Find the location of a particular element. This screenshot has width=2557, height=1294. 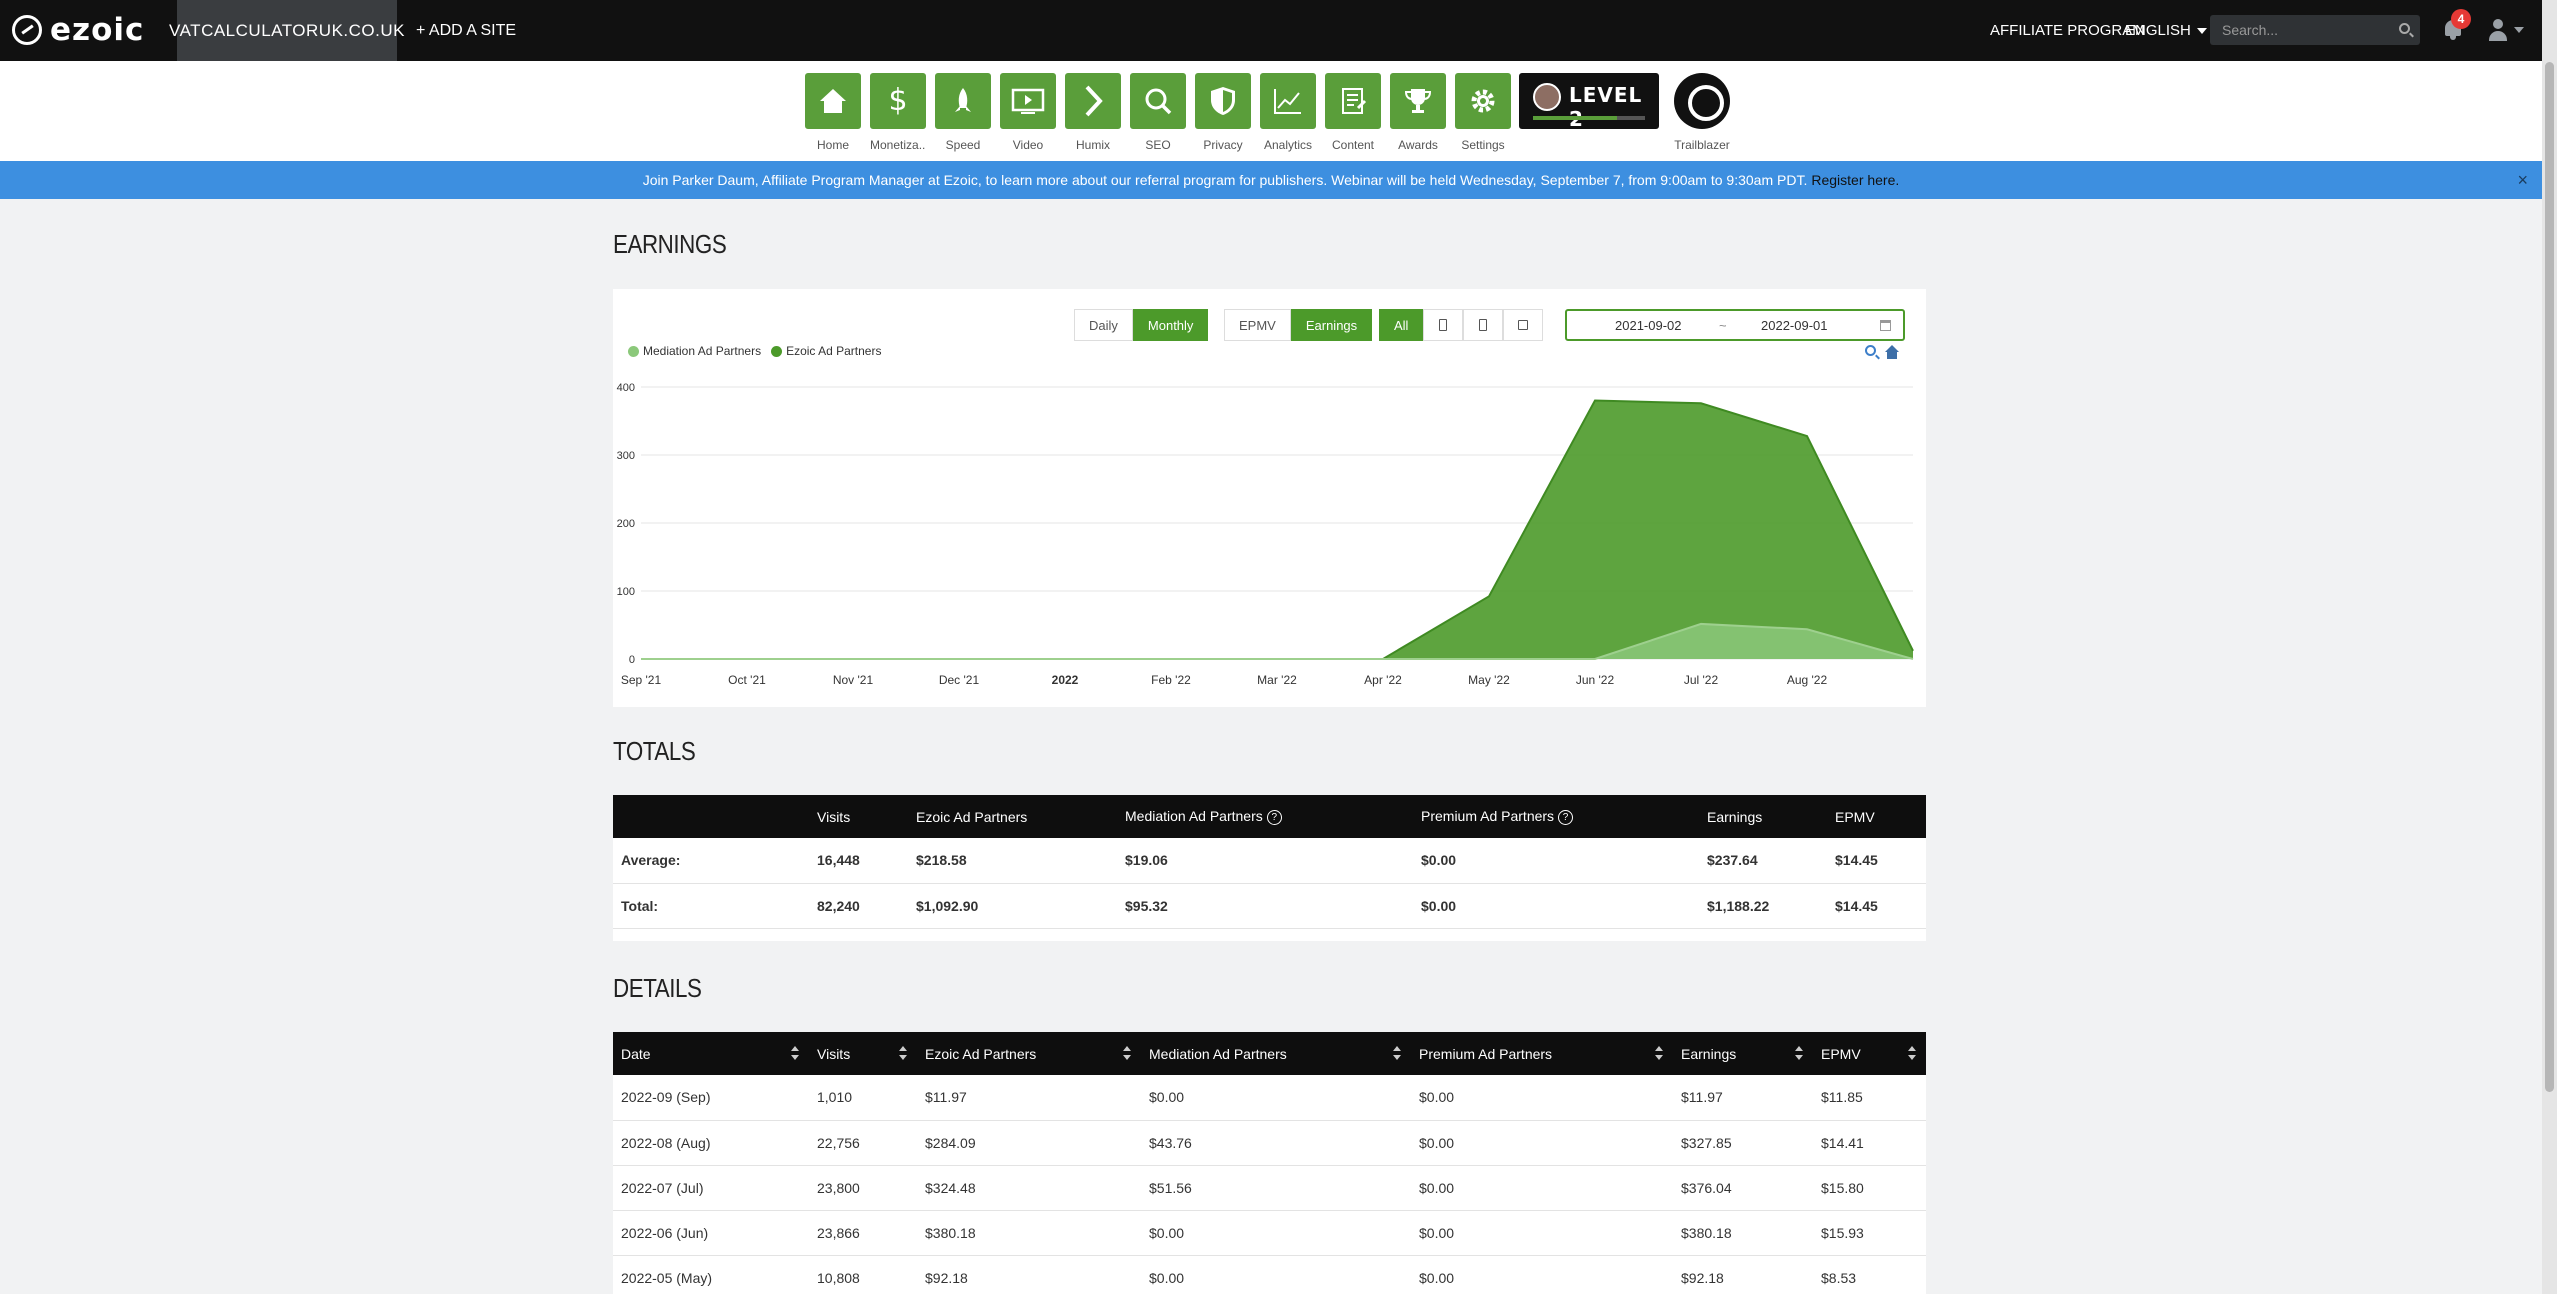

level-badge: LEVEL 2 is located at coordinates (1589, 102).